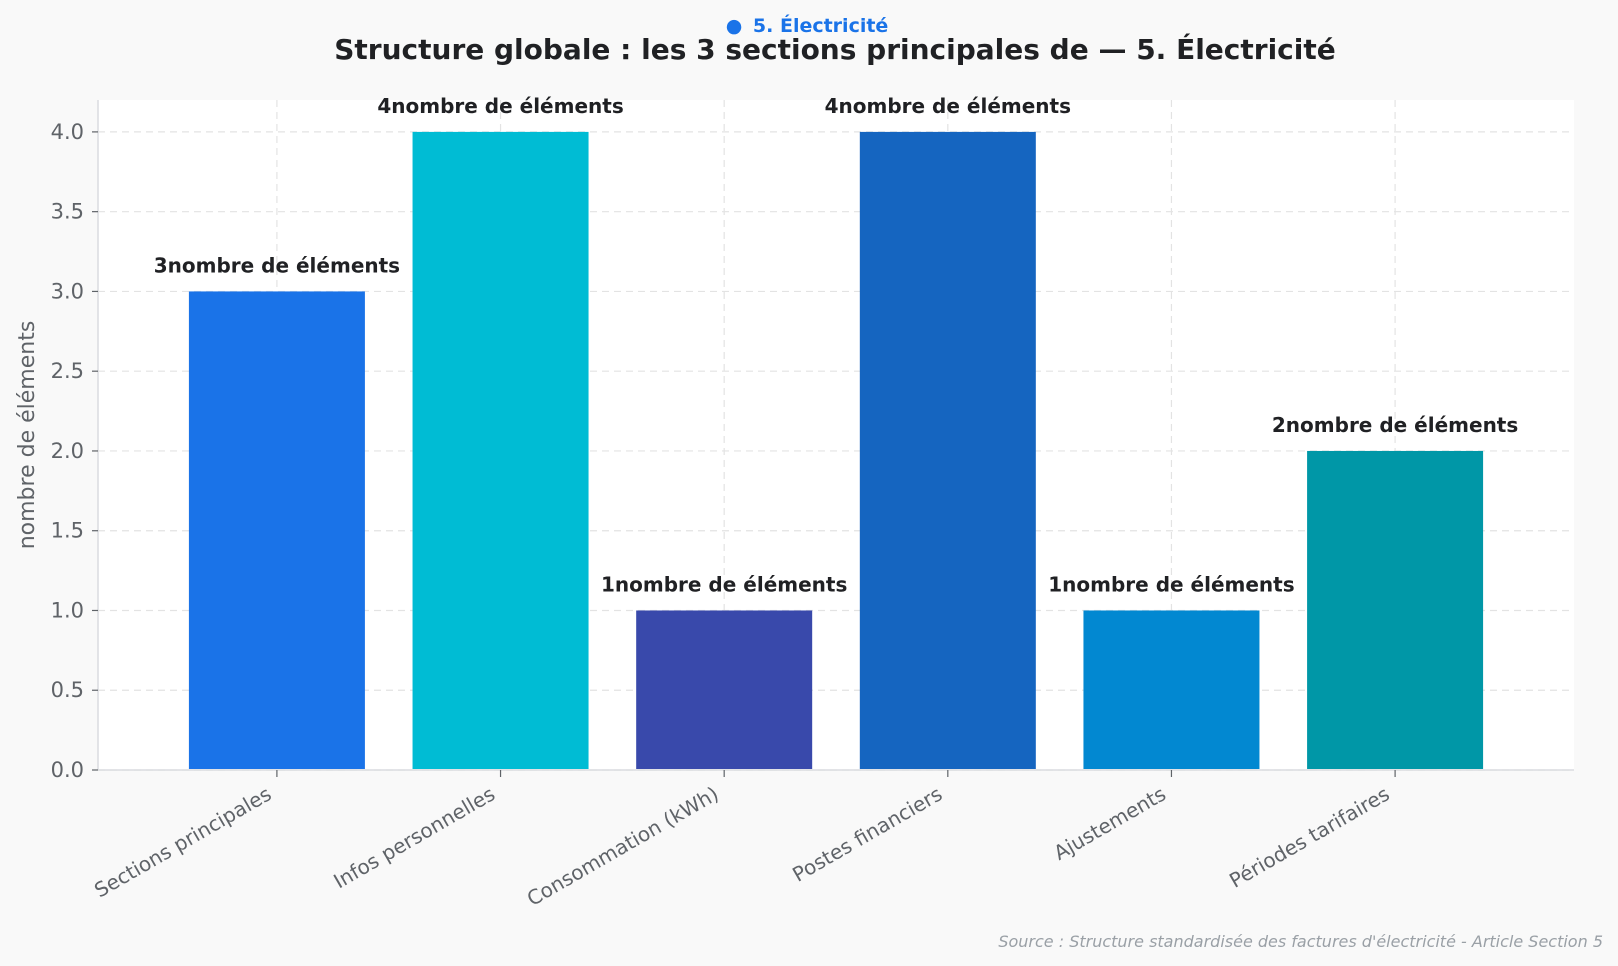 The height and width of the screenshot is (966, 1618). I want to click on badge-label: ● 5. Électricité, so click(807, 25).